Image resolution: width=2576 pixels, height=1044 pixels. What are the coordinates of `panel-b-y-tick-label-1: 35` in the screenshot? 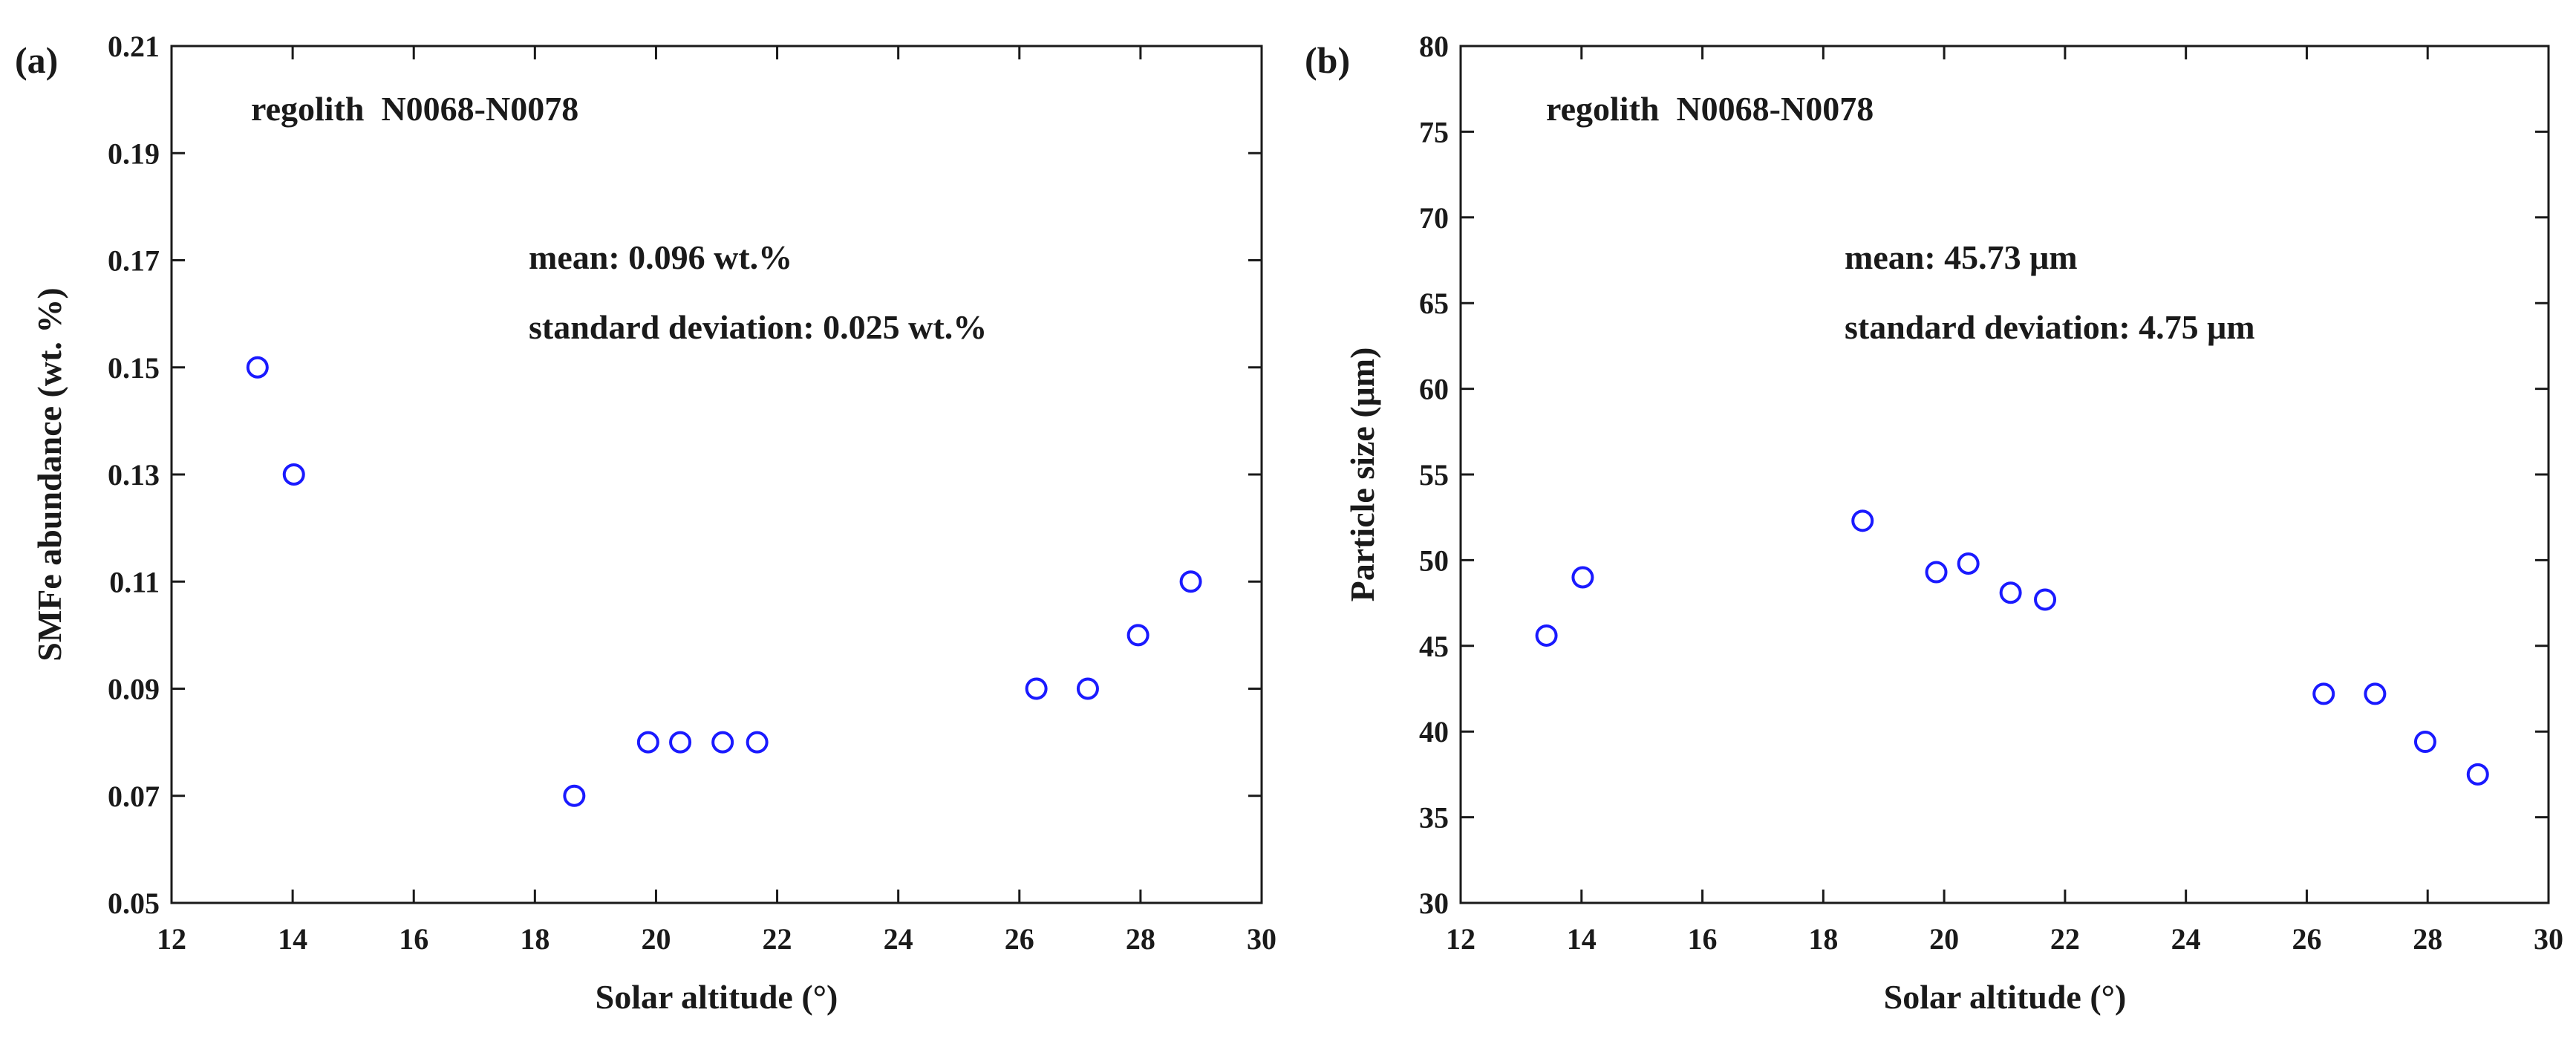 It's located at (1434, 818).